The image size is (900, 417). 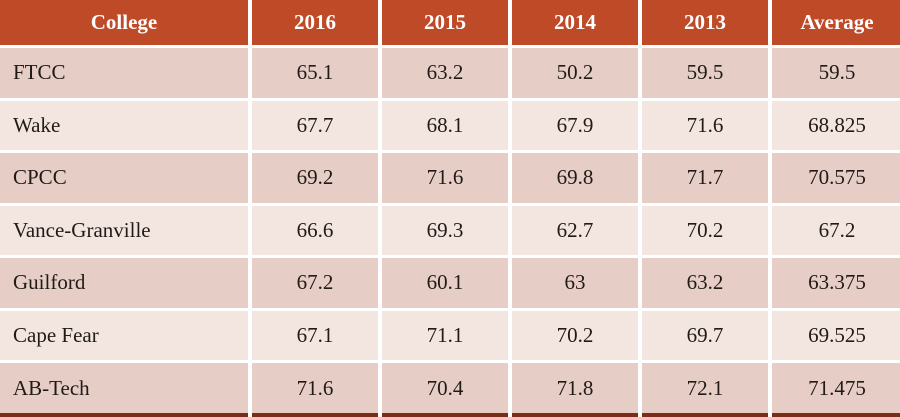 I want to click on average-cell: 67.2, so click(x=834, y=230).